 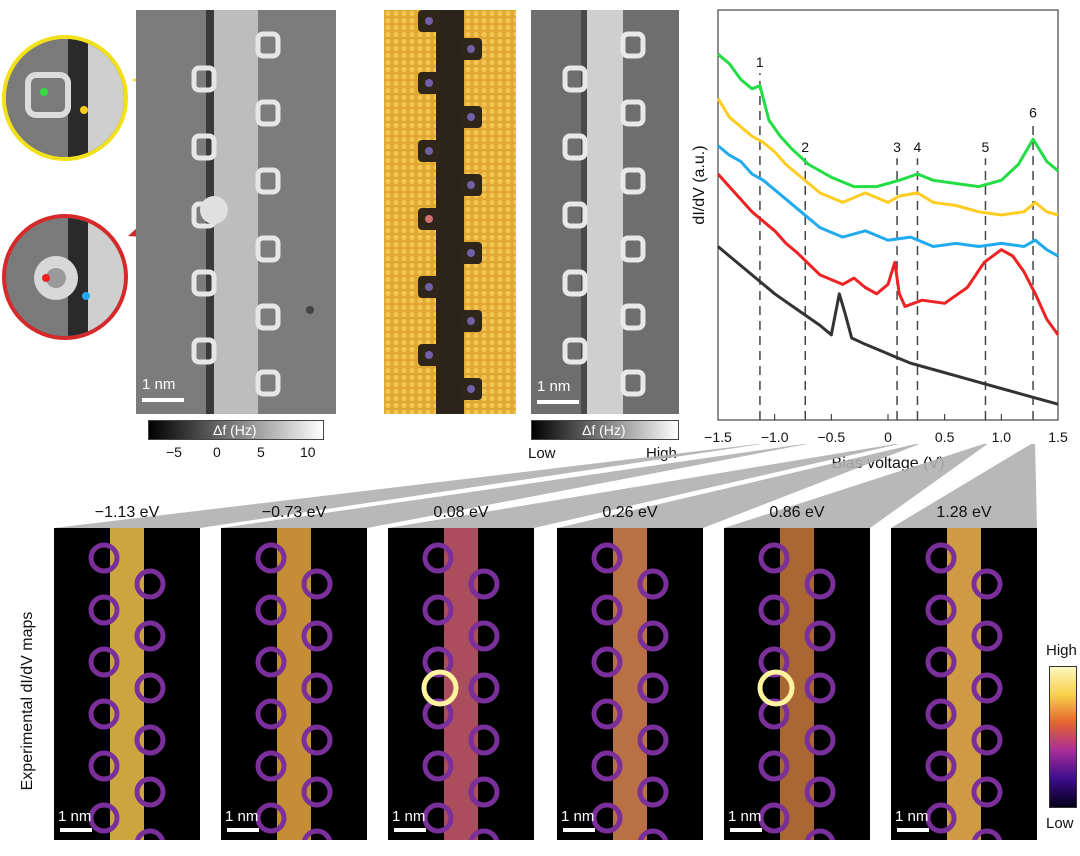 What do you see at coordinates (832, 437) in the screenshot?
I see `x-tick-label-2: −0.5` at bounding box center [832, 437].